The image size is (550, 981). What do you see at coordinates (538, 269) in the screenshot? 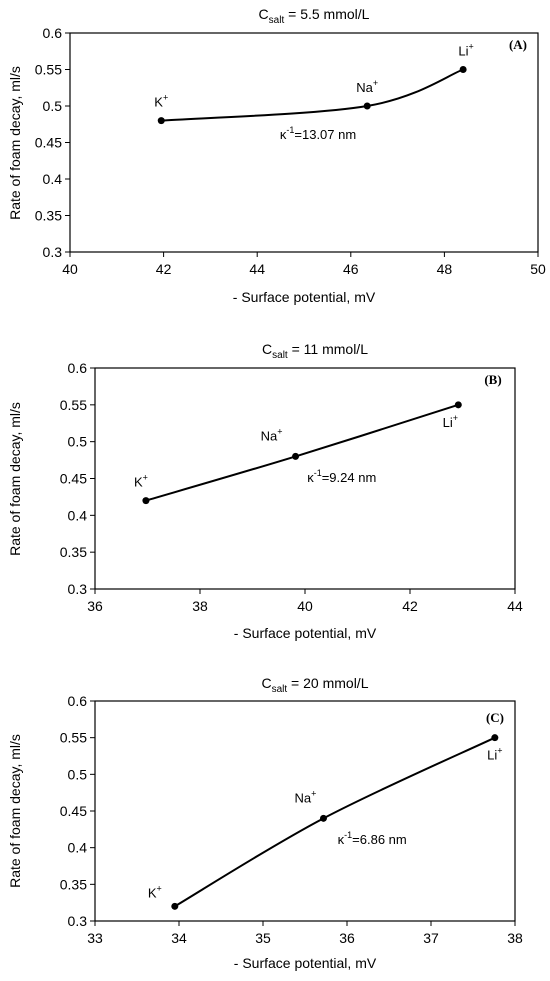
I see `x-tick-label: 50` at bounding box center [538, 269].